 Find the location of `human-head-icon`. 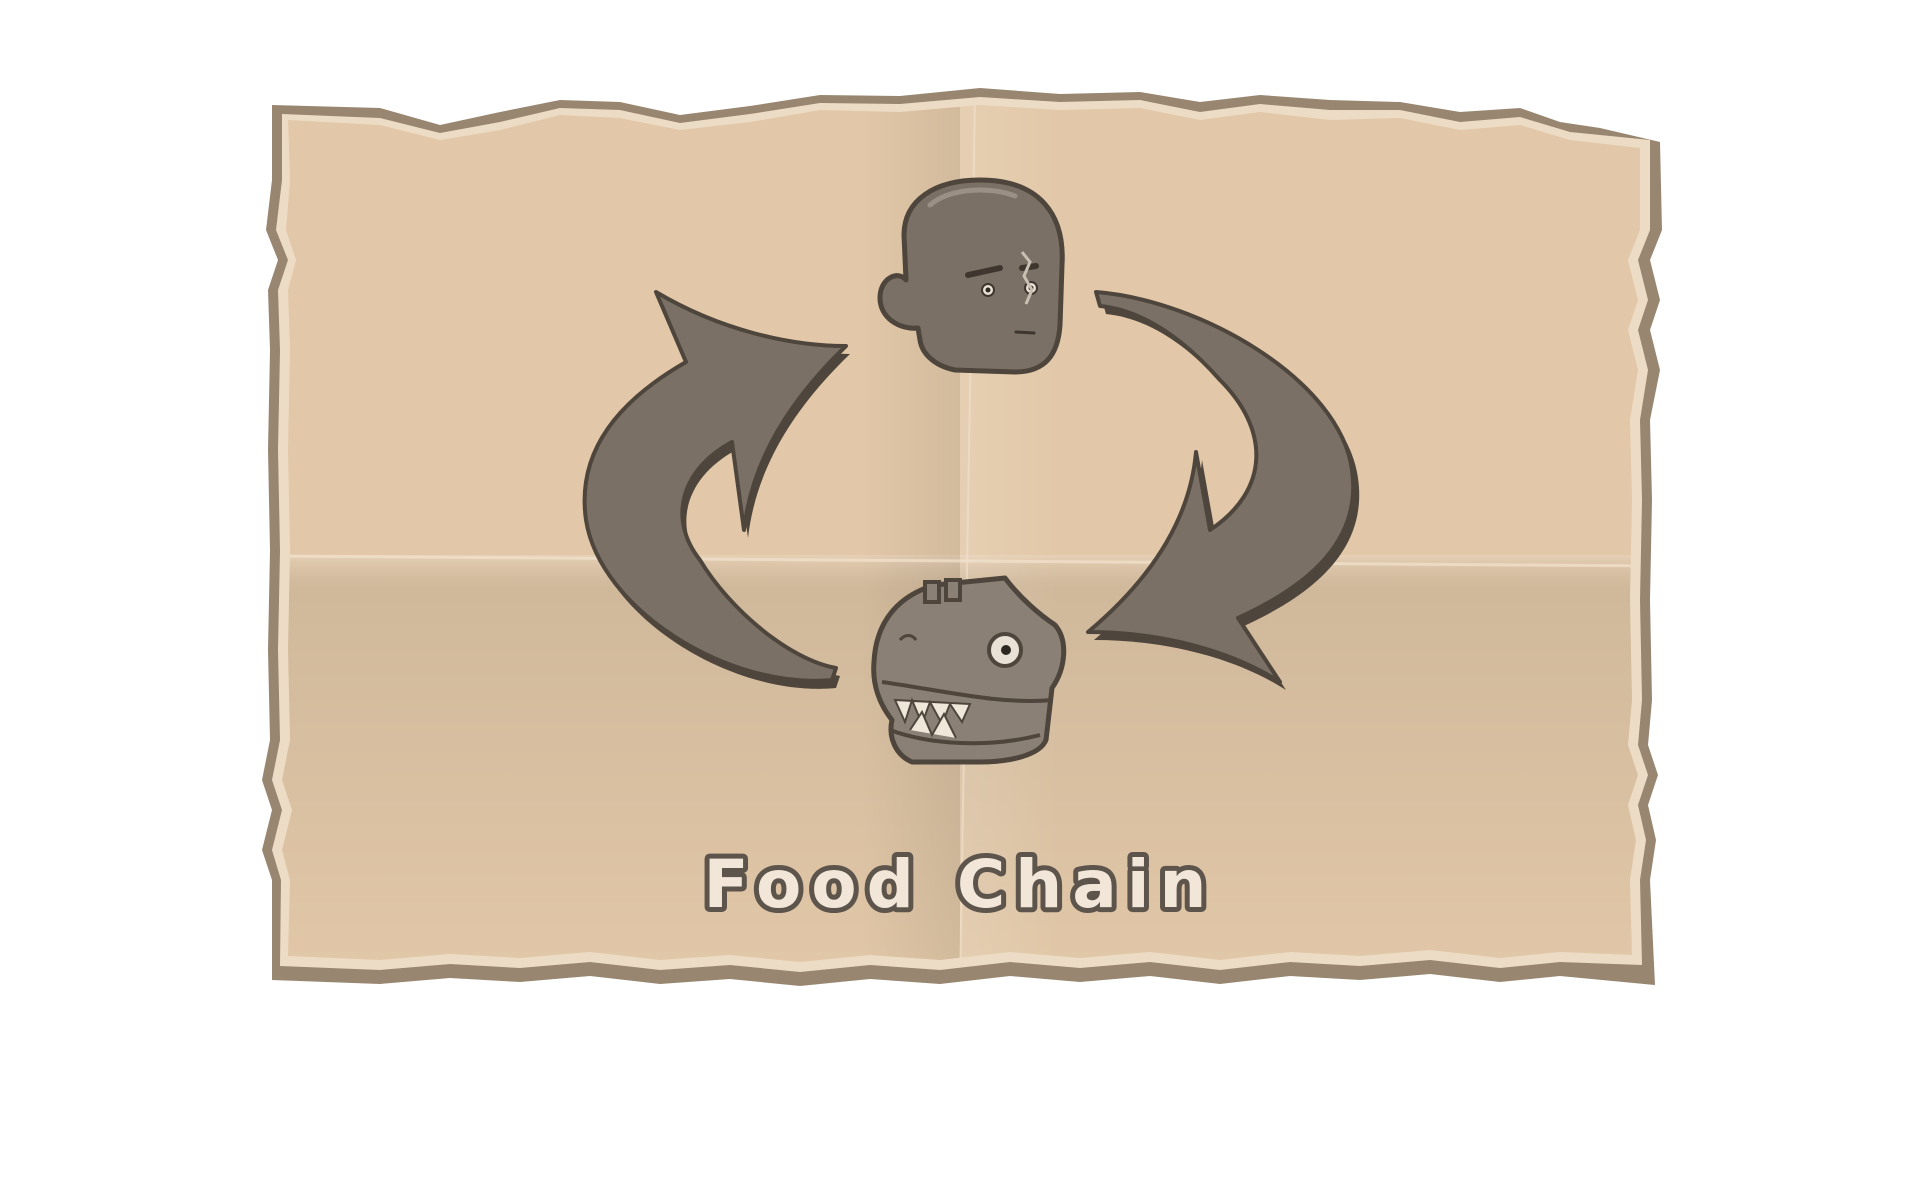

human-head-icon is located at coordinates (971, 276).